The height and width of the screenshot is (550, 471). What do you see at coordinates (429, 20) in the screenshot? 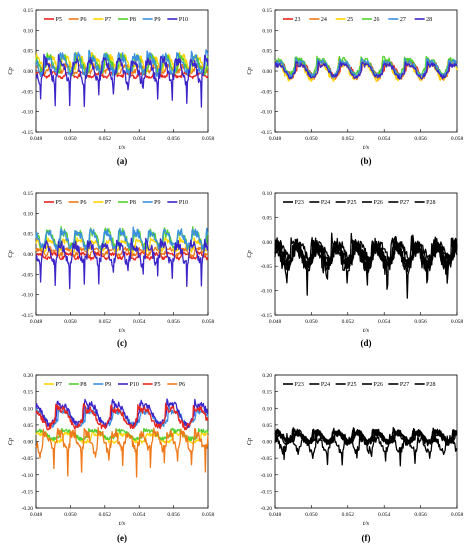
I see `legend-label: 28` at bounding box center [429, 20].